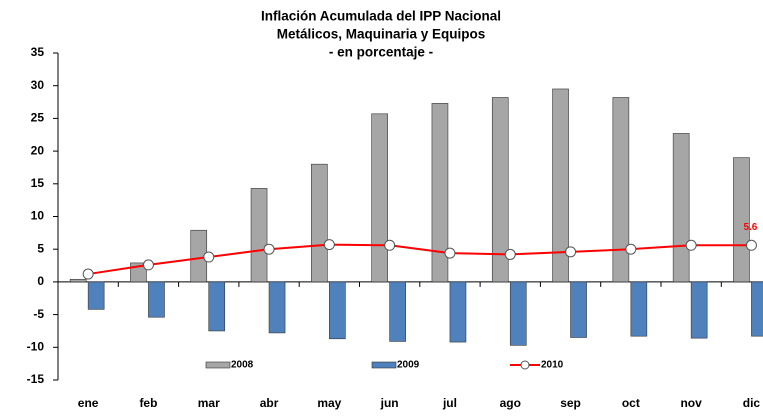 The height and width of the screenshot is (416, 763). What do you see at coordinates (209, 403) in the screenshot?
I see `x-tick-label: mar` at bounding box center [209, 403].